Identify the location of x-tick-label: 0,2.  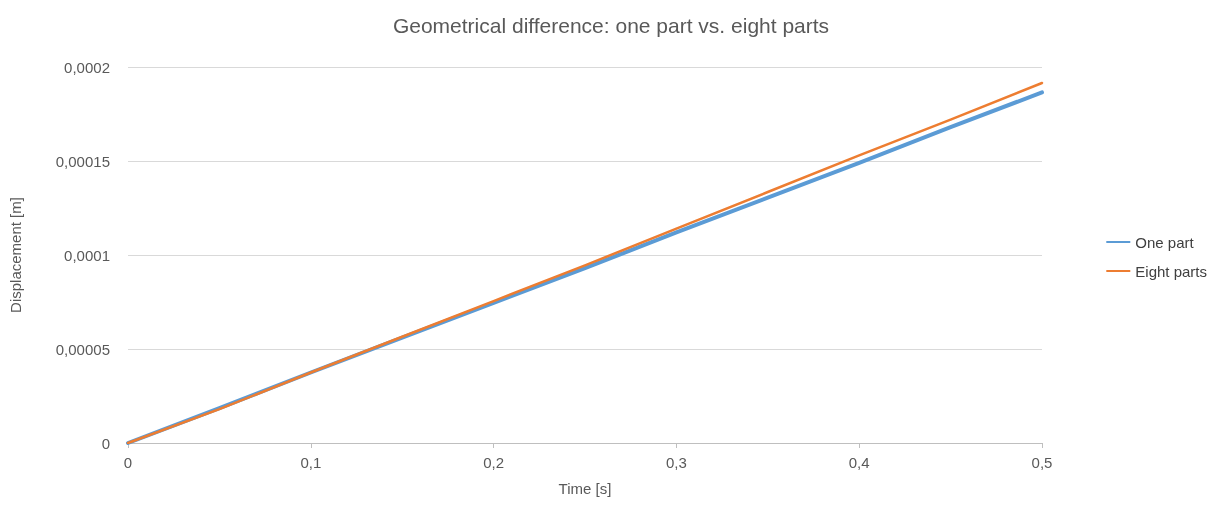
(494, 462).